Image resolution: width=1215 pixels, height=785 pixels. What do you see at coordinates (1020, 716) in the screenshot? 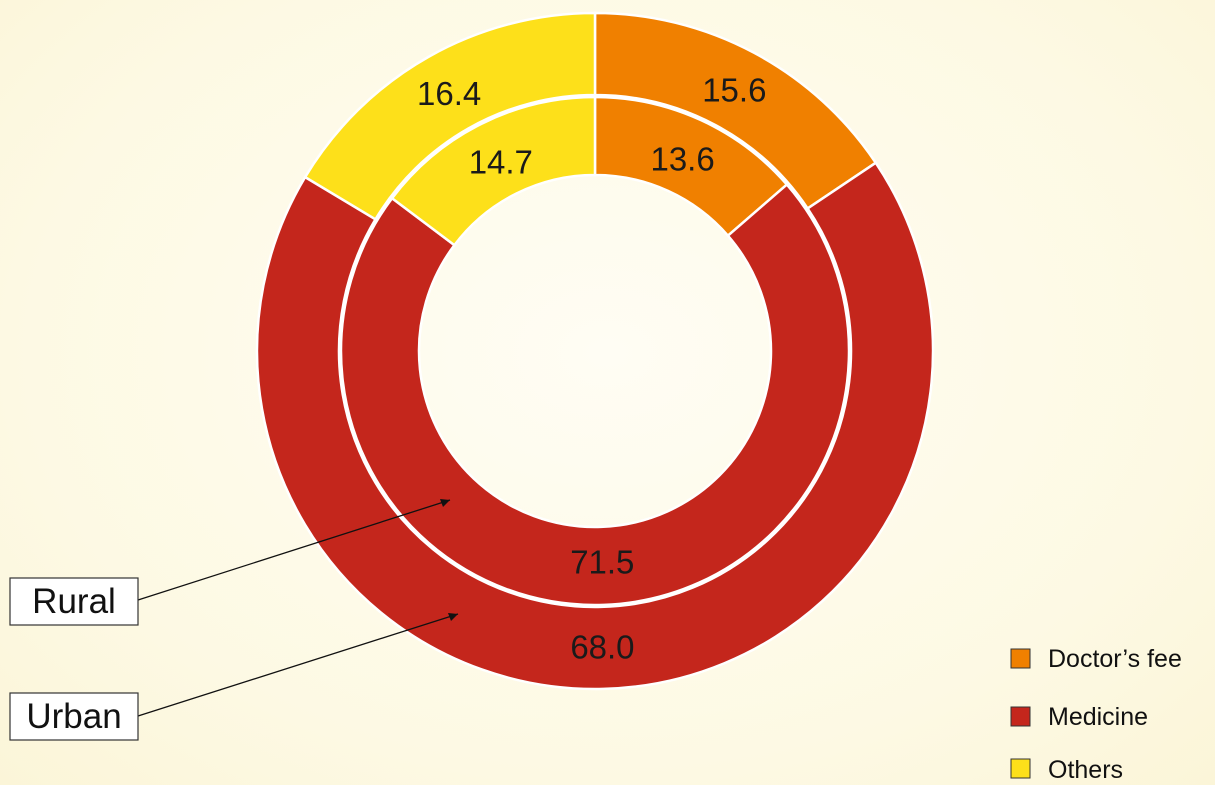
I see `legend-swatch-medicine` at bounding box center [1020, 716].